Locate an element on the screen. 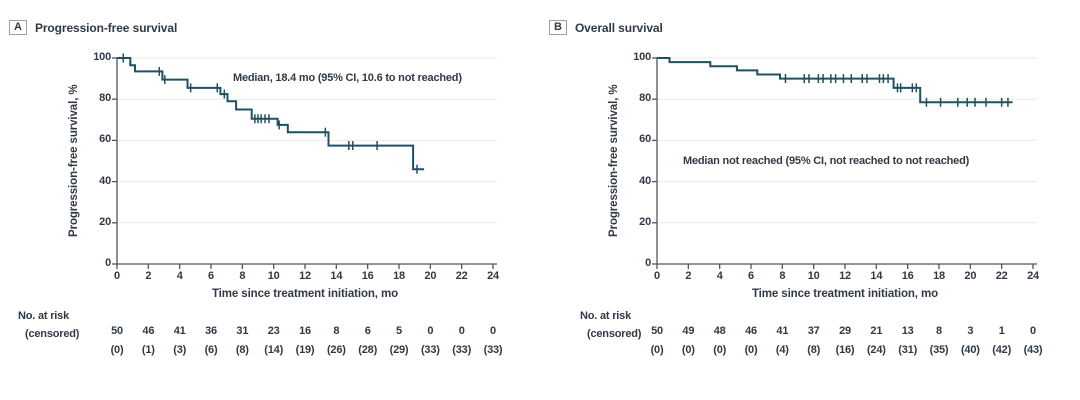 This screenshot has width=1080, height=400. censored-count: (26) is located at coordinates (336, 350).